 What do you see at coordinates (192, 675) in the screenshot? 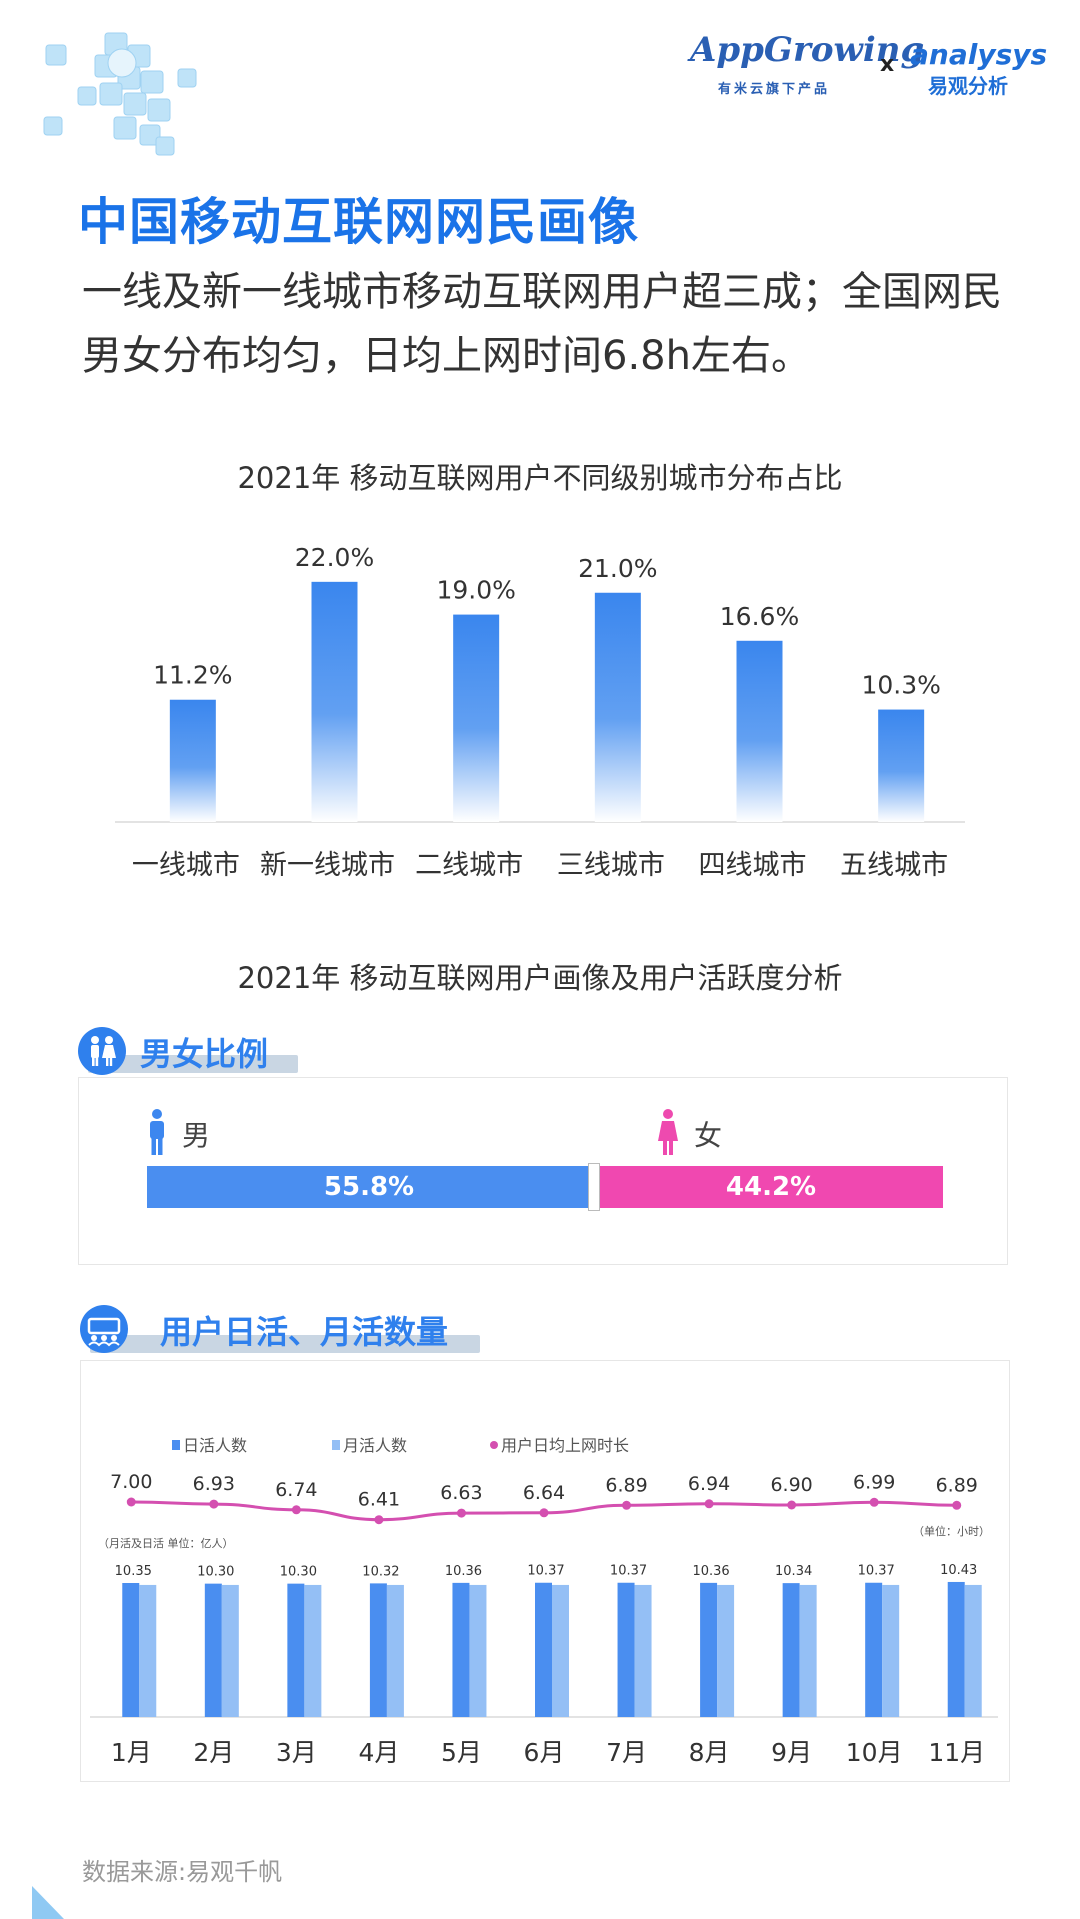
I see `city-bar-value-label: 11.2%` at bounding box center [192, 675].